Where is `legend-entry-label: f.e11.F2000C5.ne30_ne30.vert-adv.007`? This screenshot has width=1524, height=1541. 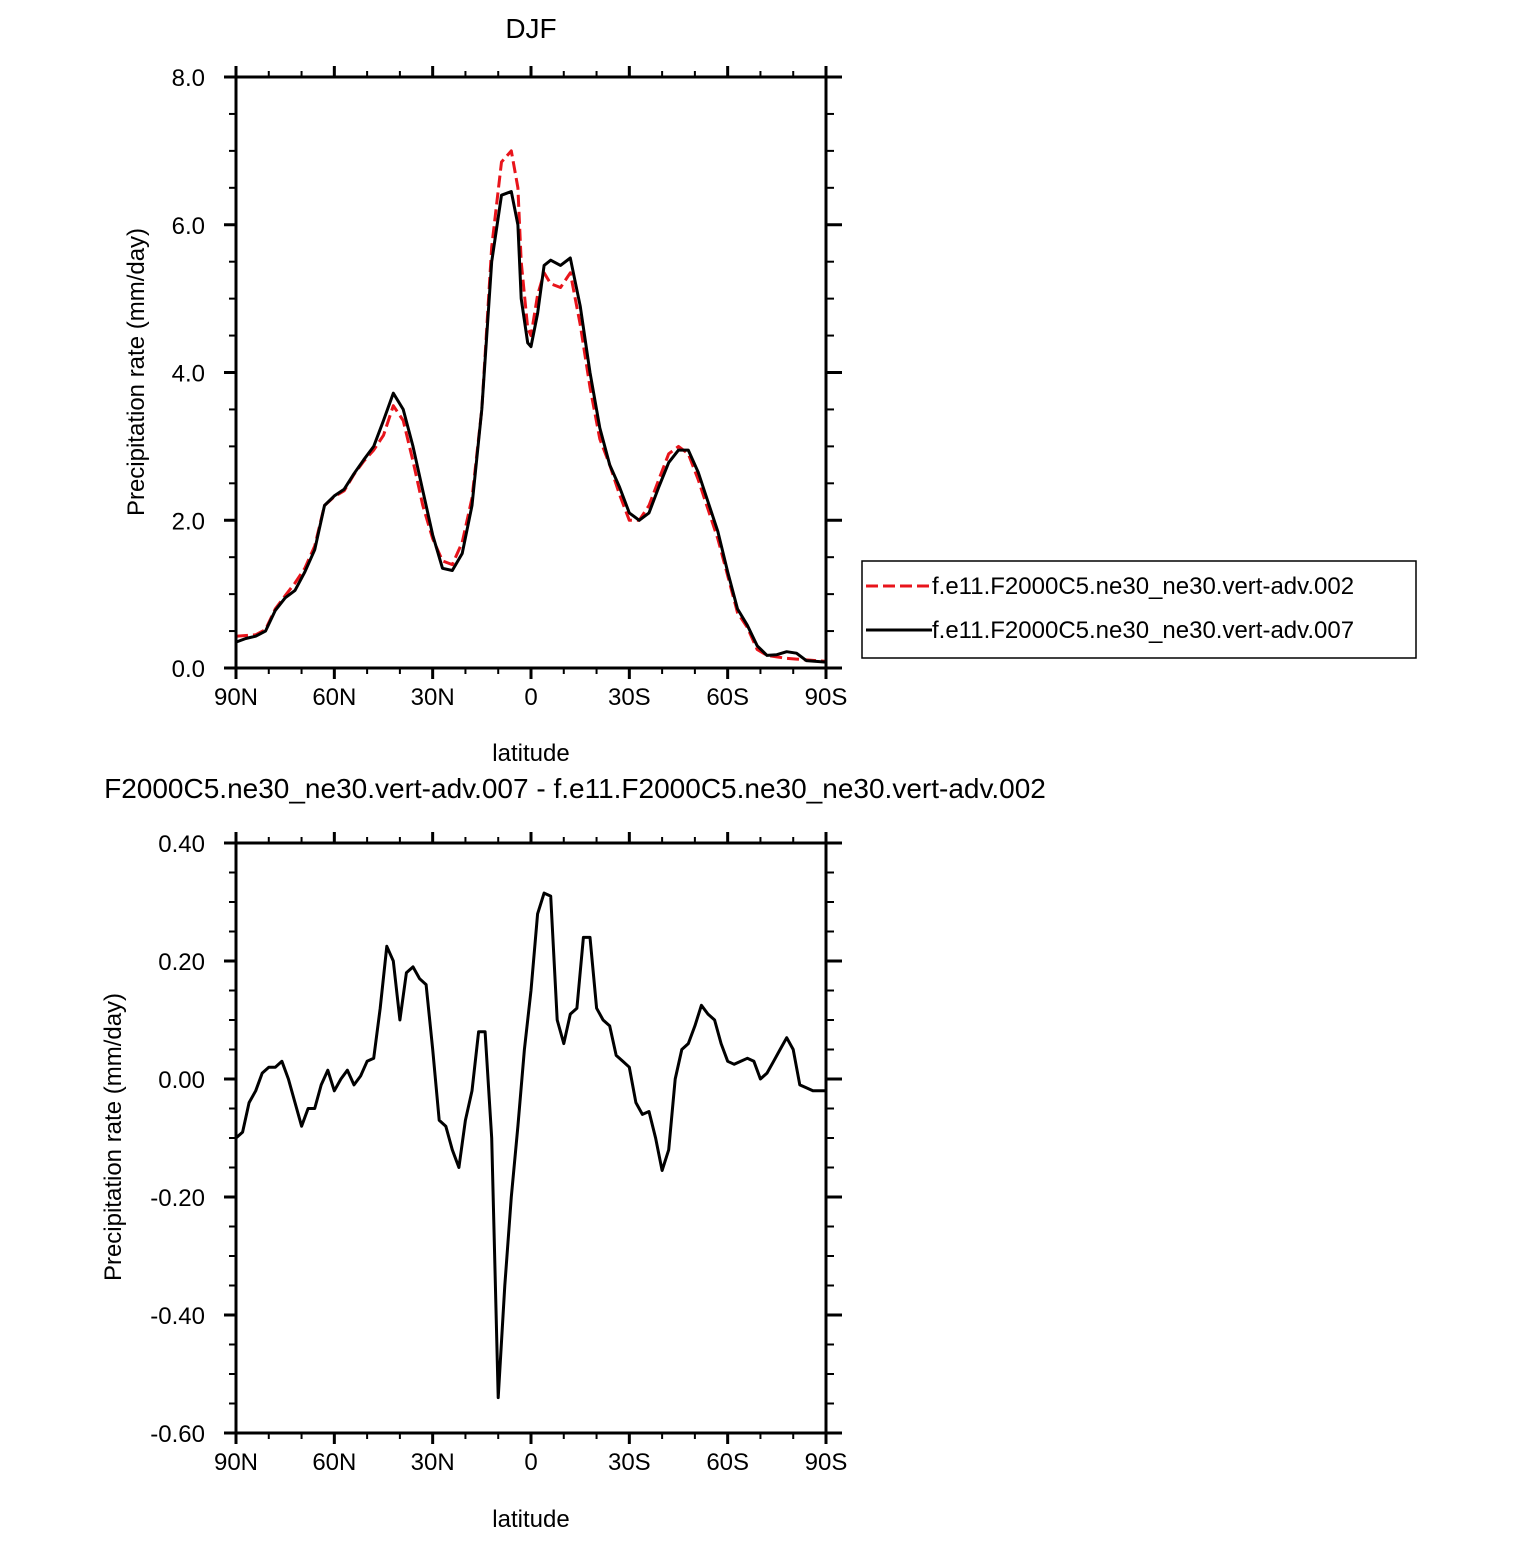
legend-entry-label: f.e11.F2000C5.ne30_ne30.vert-adv.007 is located at coordinates (1143, 630).